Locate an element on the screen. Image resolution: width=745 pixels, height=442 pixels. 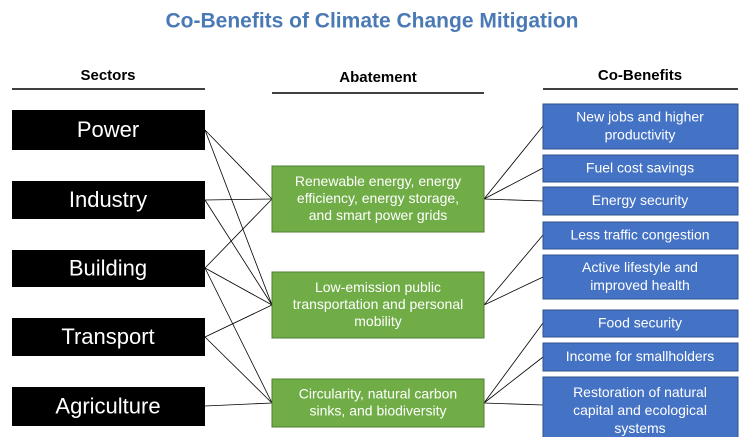
text-line: capital and ecological is located at coordinates (640, 410).